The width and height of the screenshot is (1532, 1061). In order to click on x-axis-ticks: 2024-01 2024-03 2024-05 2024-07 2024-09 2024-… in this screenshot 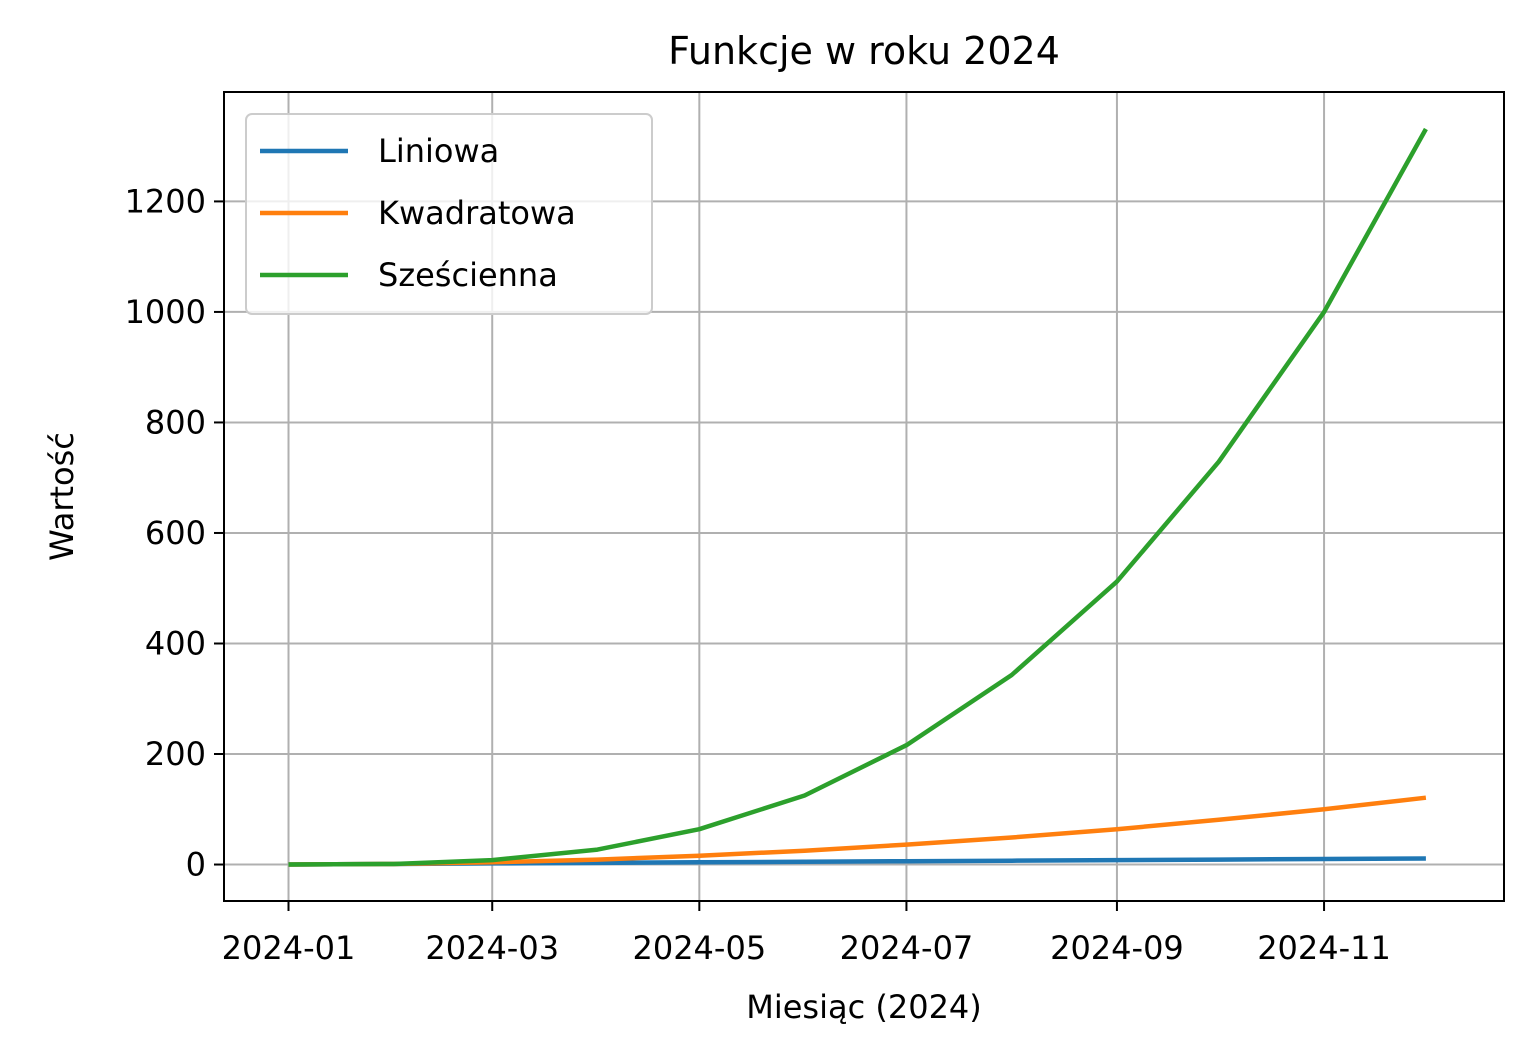, I will do `click(806, 934)`.